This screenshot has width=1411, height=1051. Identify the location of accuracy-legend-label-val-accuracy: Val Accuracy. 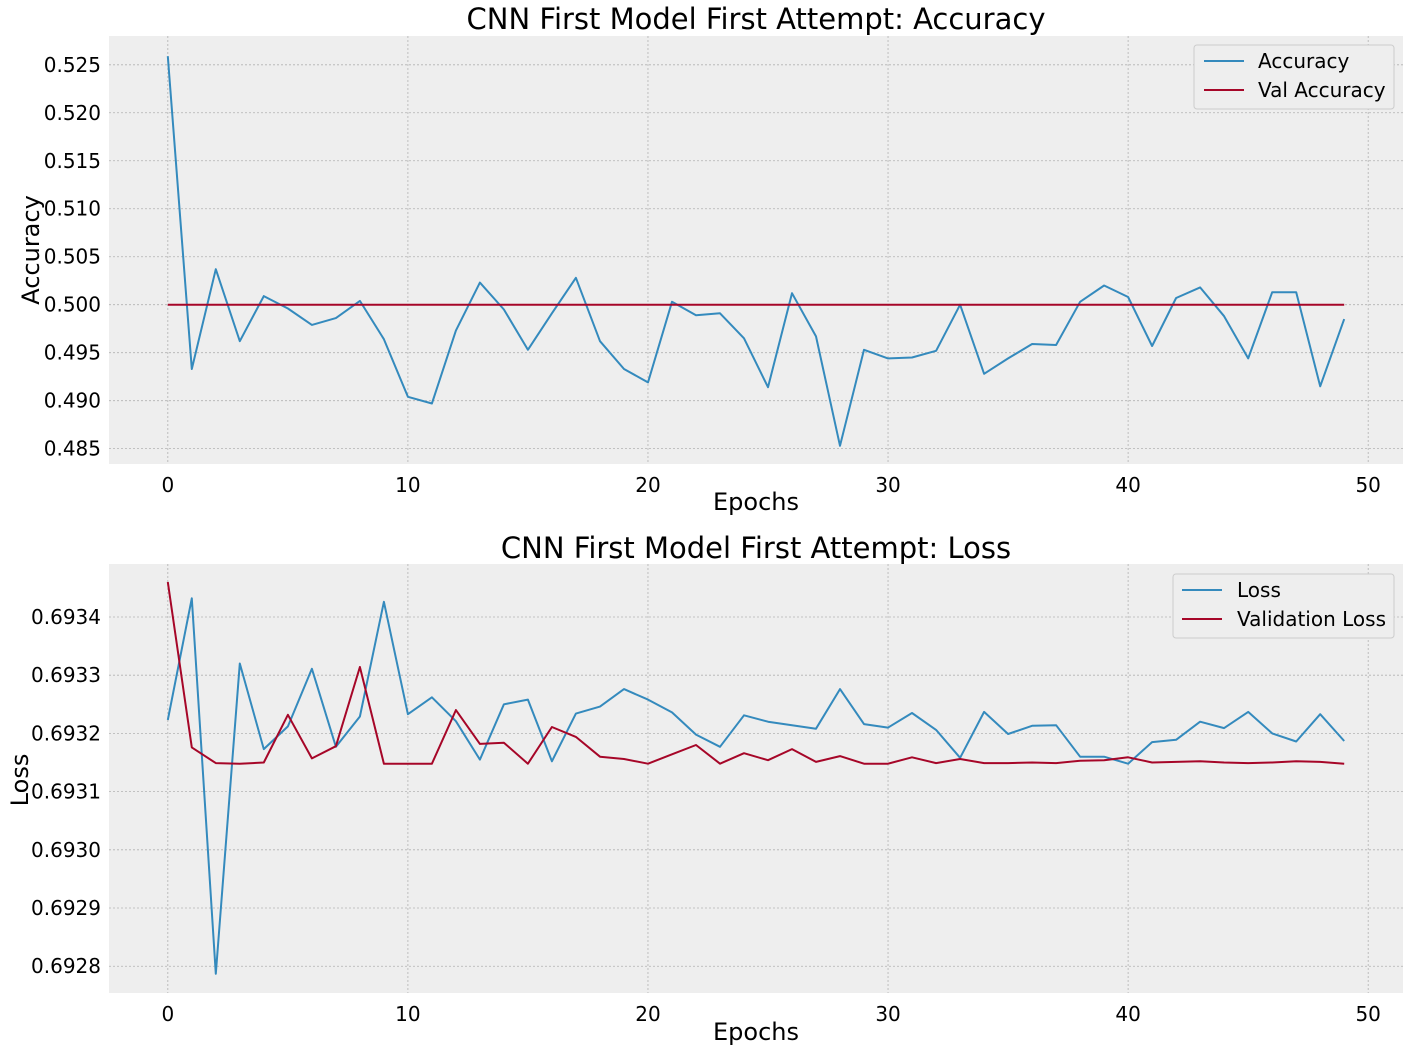
(1322, 90).